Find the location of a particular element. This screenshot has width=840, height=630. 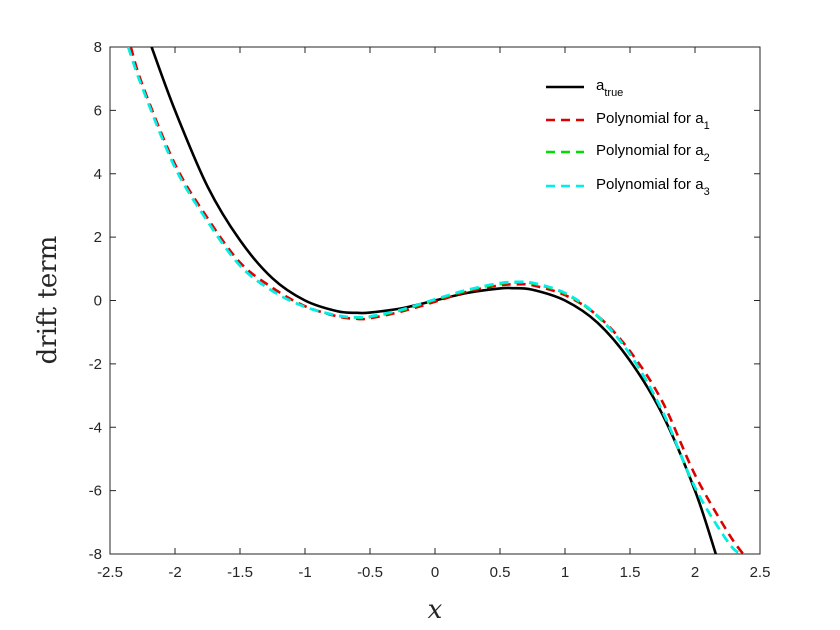

y-axis-label: drift term is located at coordinates (48, 300).